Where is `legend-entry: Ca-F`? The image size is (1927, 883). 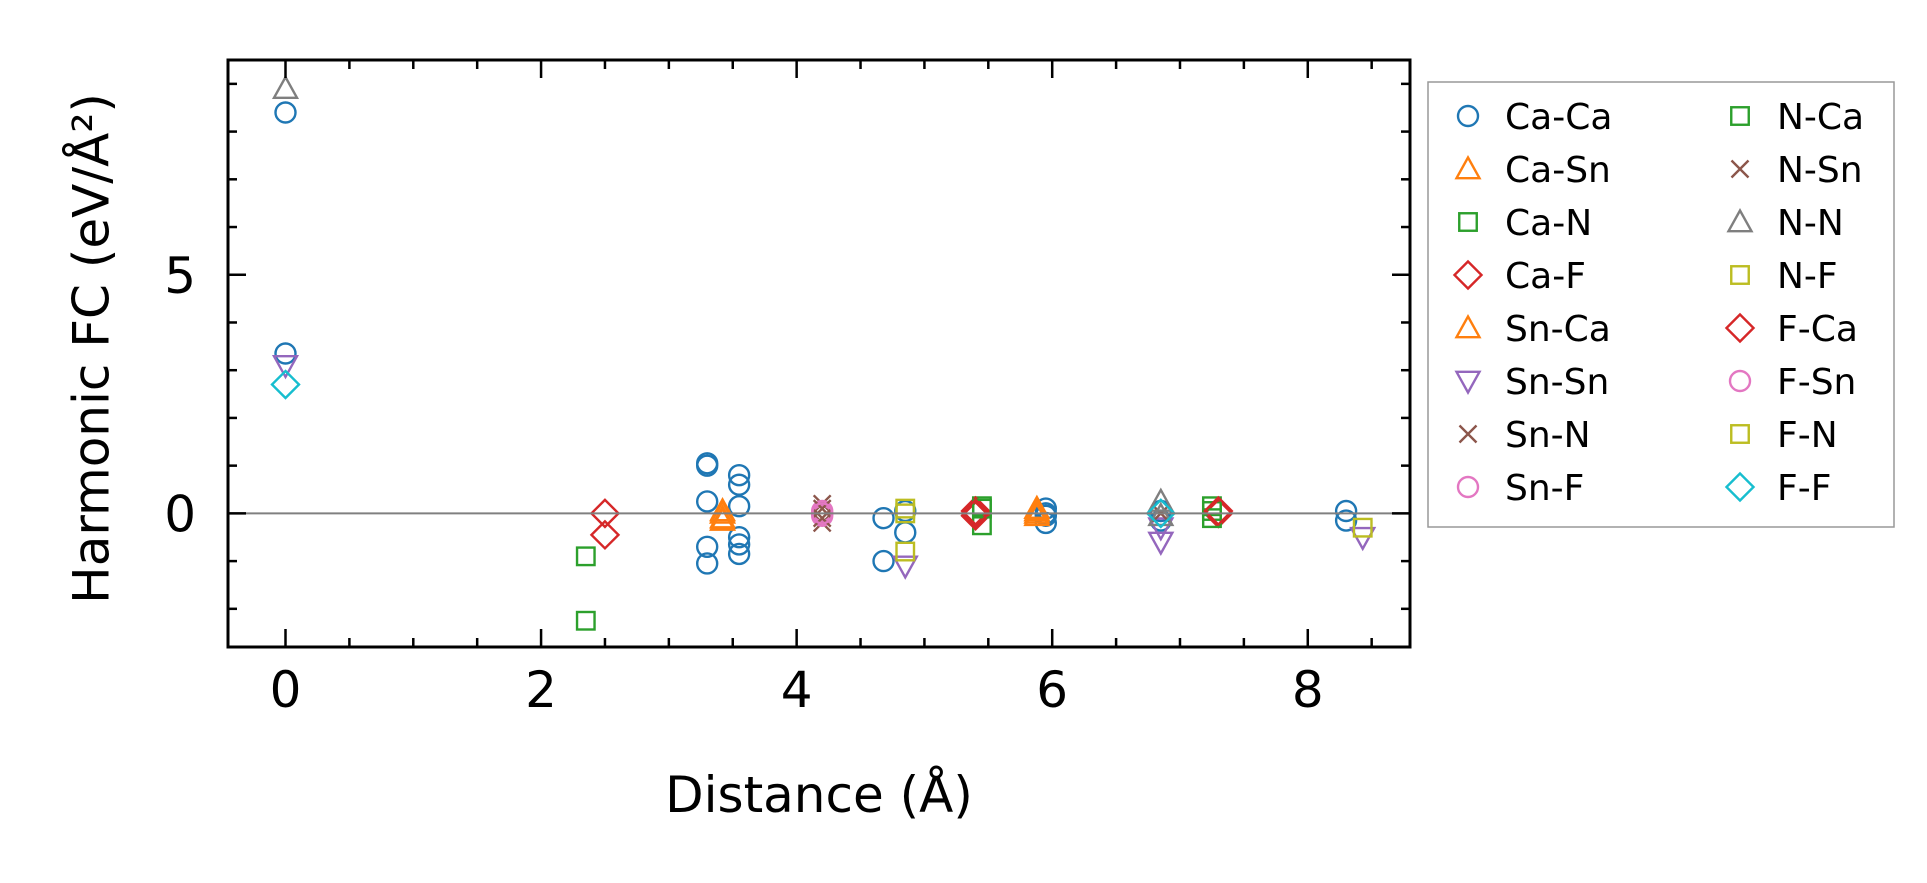 legend-entry: Ca-F is located at coordinates (1519, 276).